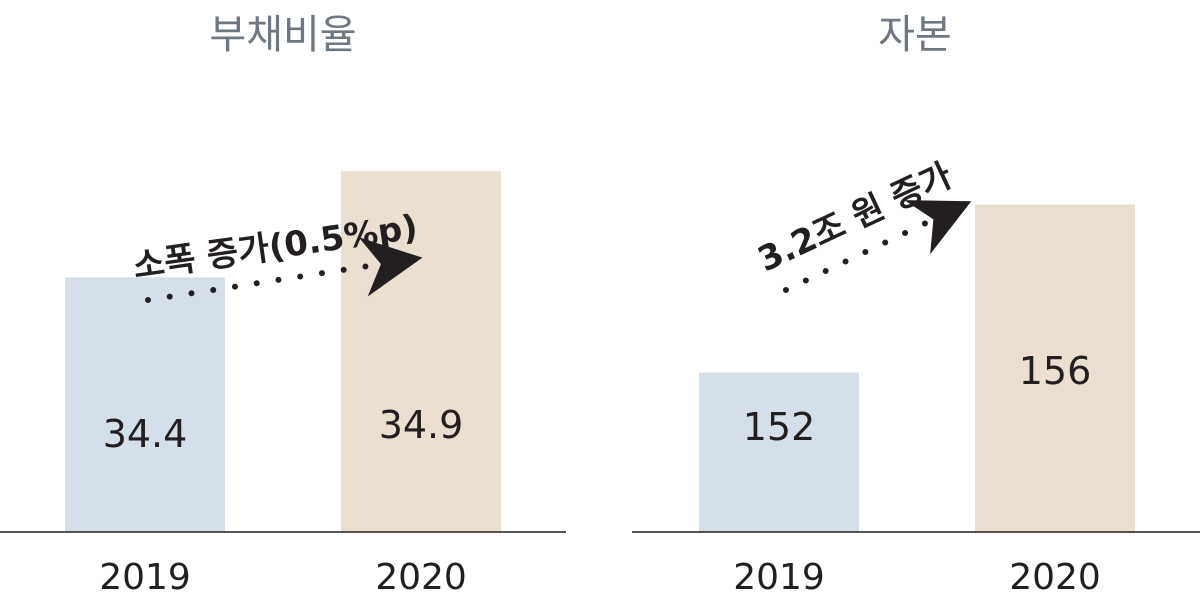 The height and width of the screenshot is (615, 1200). What do you see at coordinates (421, 425) in the screenshot?
I see `bar-value-label-2020: 34.9` at bounding box center [421, 425].